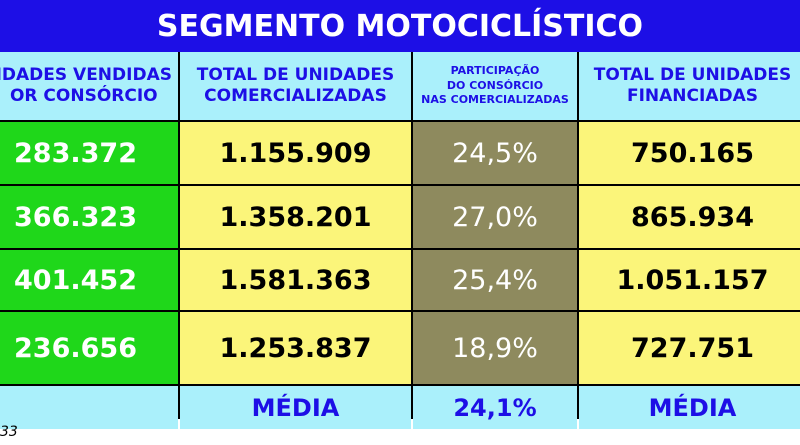  What do you see at coordinates (295, 74) in the screenshot?
I see `header-comercializadas-line1: TOTAL DE UNIDADES` at bounding box center [295, 74].